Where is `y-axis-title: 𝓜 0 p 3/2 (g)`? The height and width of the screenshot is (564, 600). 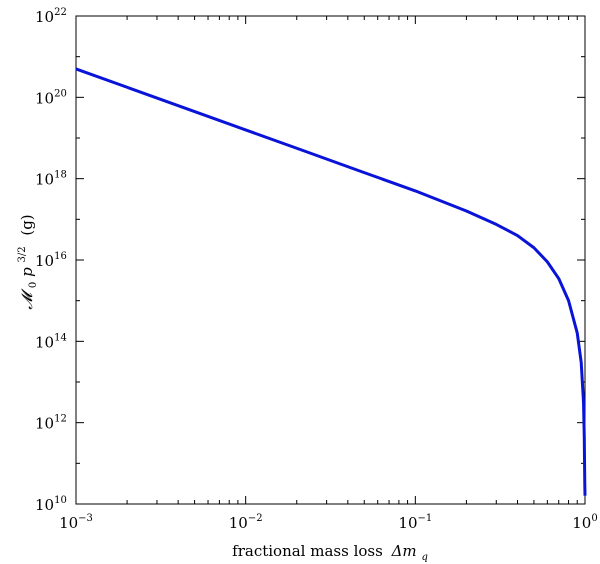
y-axis-title: 𝓜 0 p 3/2 (g) is located at coordinates (25, 261).